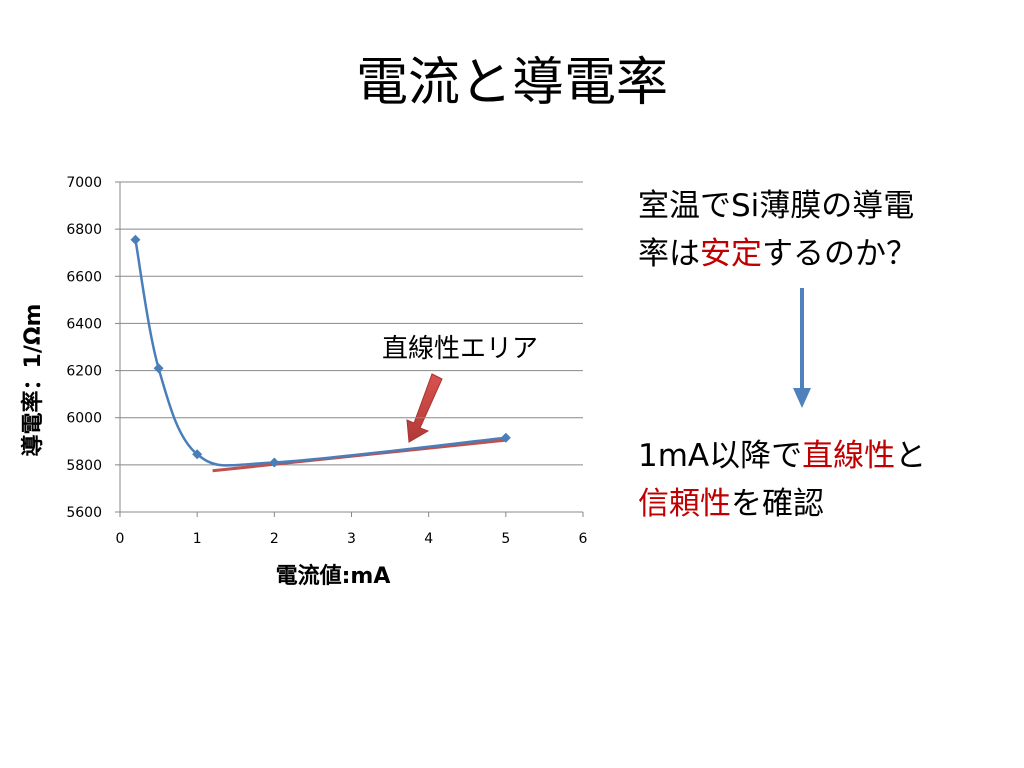 The image size is (1024, 768). Describe the element at coordinates (731, 254) in the screenshot. I see `note-text: 安定` at that location.